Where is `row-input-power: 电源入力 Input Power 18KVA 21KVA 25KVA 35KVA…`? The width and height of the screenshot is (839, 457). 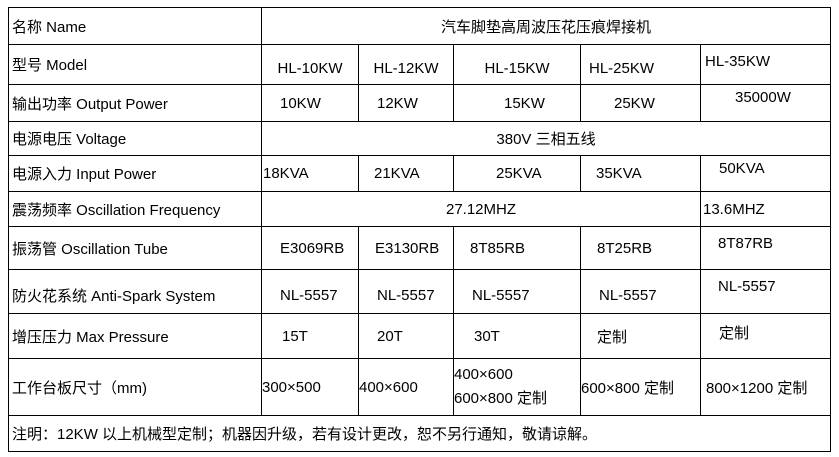
row-input-power: 电源入力 Input Power 18KVA 21KVA 25KVA 35KVA… is located at coordinates (420, 173).